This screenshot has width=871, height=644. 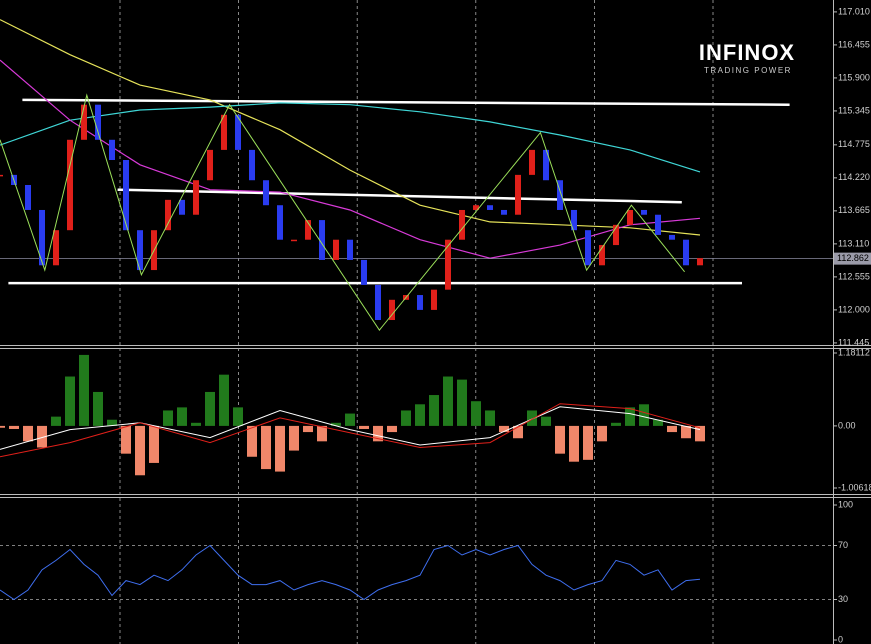 What do you see at coordinates (350, 430) in the screenshot?
I see `macd-line` at bounding box center [350, 430].